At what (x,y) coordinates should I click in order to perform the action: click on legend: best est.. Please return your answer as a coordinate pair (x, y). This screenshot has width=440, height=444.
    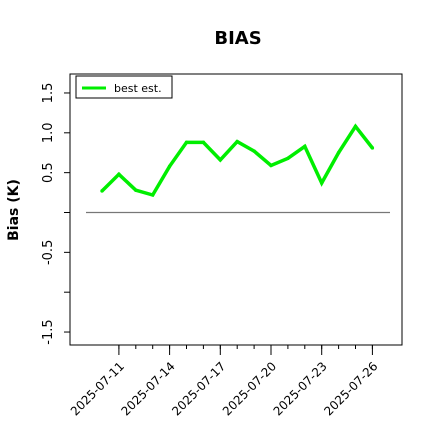
    Looking at the image, I should click on (124, 87).